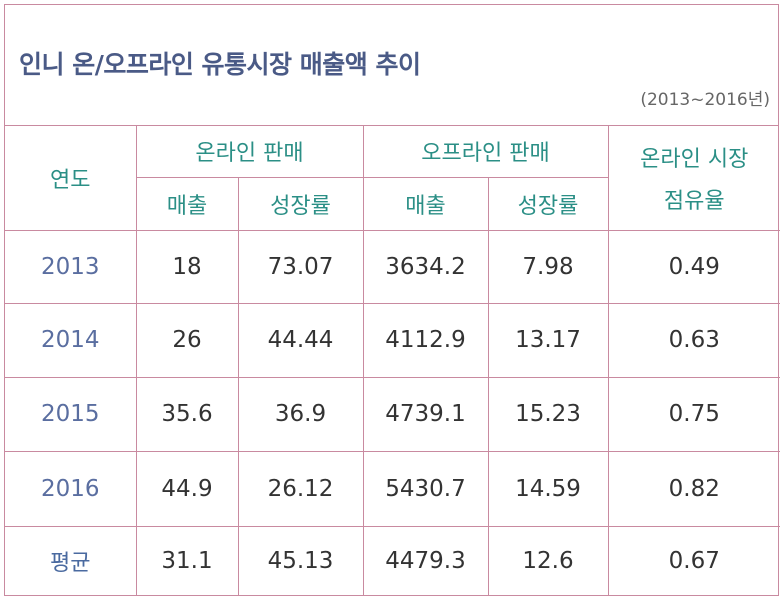 This screenshot has width=783, height=600. What do you see at coordinates (694, 488) in the screenshot?
I see `share-cell: 0.82` at bounding box center [694, 488].